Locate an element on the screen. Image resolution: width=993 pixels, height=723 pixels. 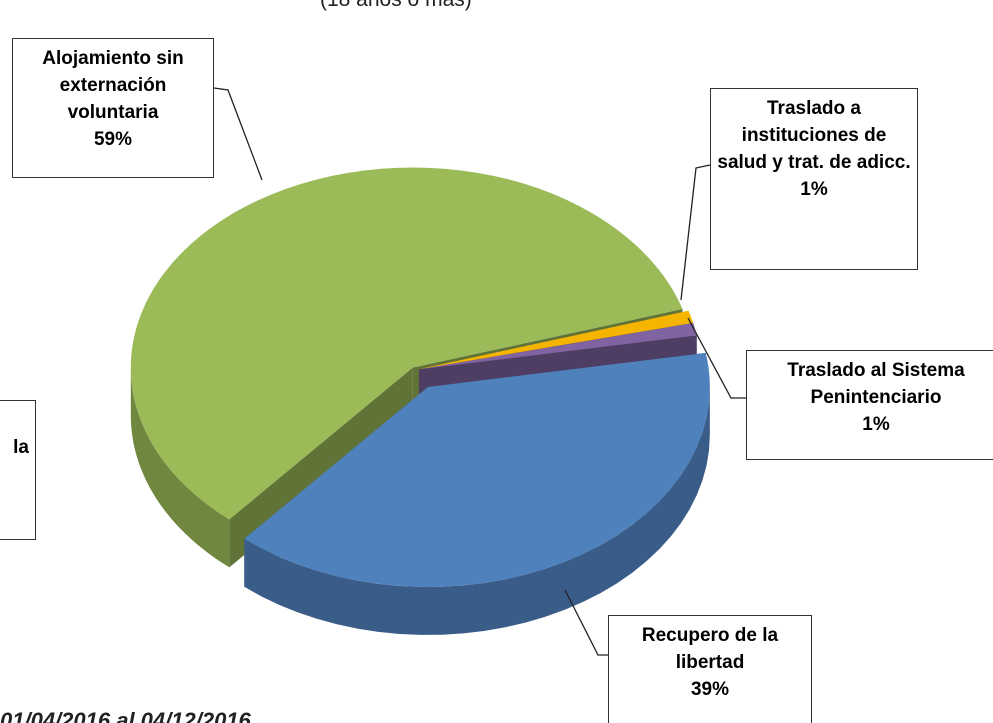
data-label: Traslado al Sistema Penintenciario 1% is located at coordinates (869, 405).